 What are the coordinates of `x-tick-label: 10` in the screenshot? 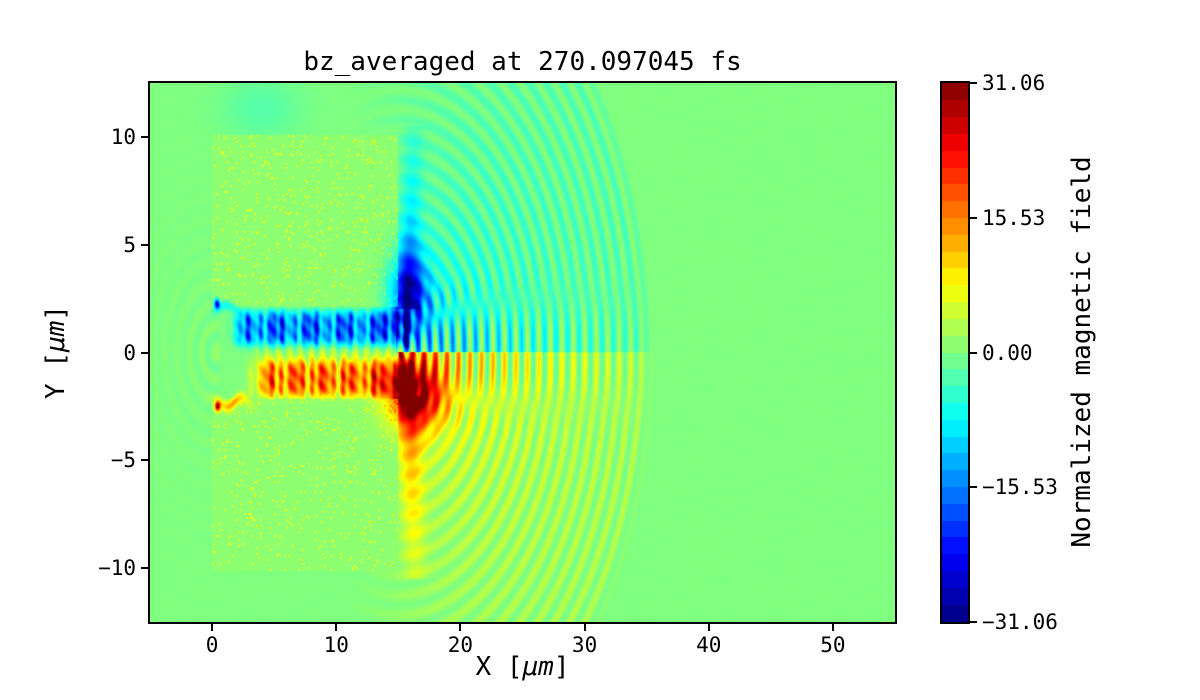 It's located at (336, 645).